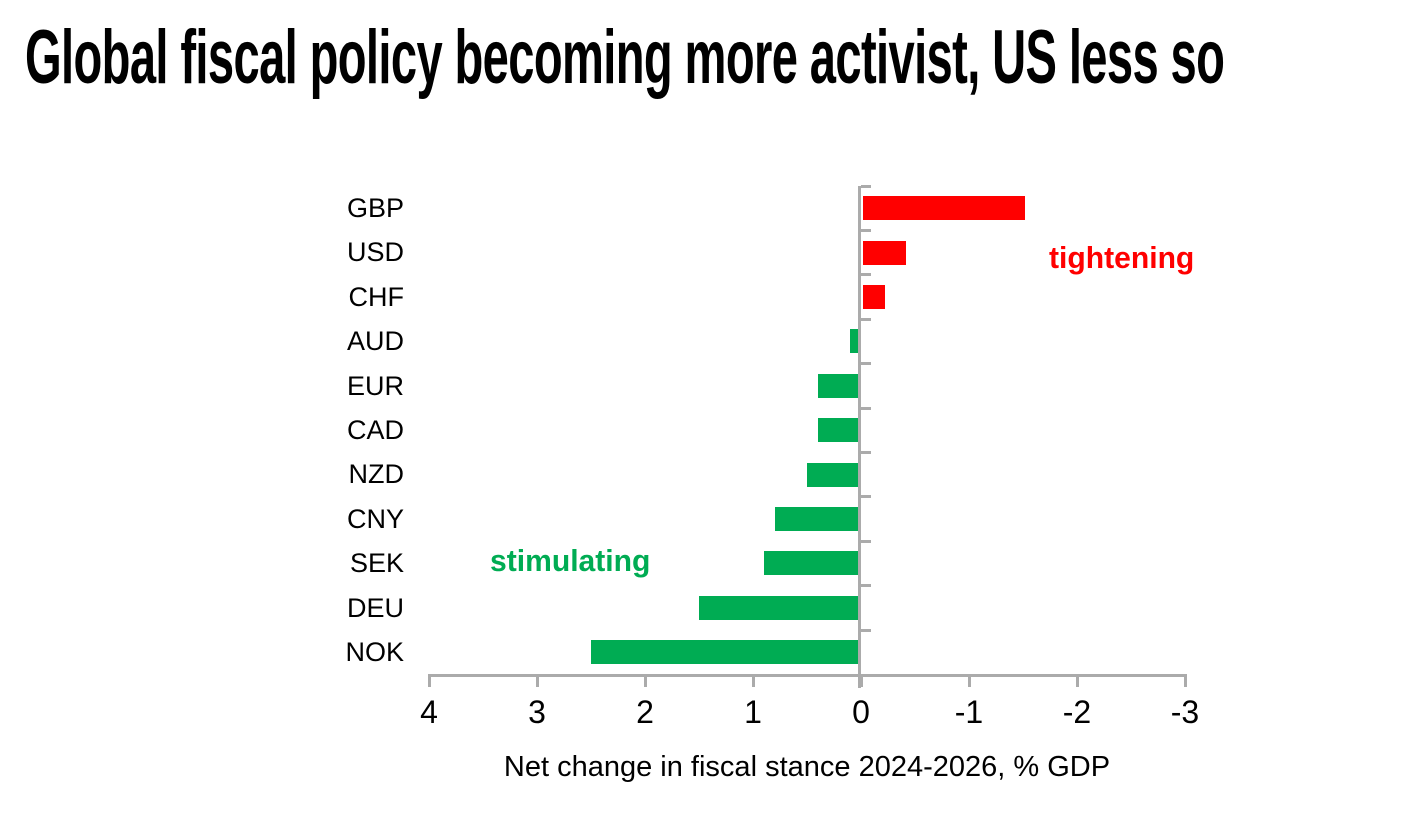 This screenshot has width=1414, height=815. I want to click on bar-cny, so click(817, 519).